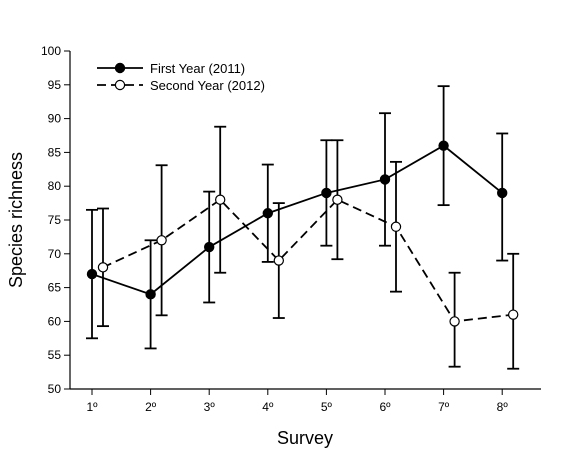 This screenshot has height=452, width=566. What do you see at coordinates (503, 407) in the screenshot?
I see `x-tick-label: 8º` at bounding box center [503, 407].